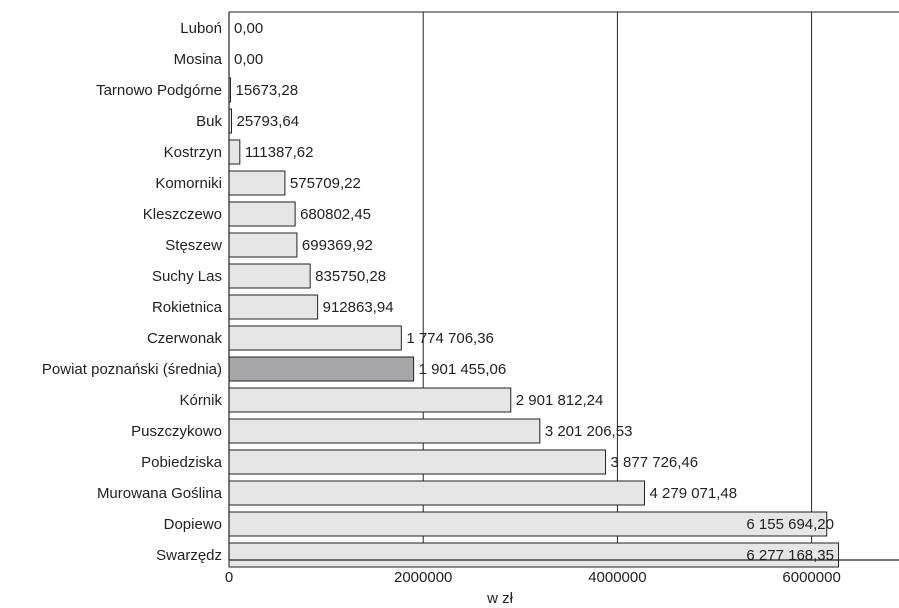 This screenshot has height=608, width=899. Describe the element at coordinates (182, 462) in the screenshot. I see `category-label: Pobiedziska` at that location.